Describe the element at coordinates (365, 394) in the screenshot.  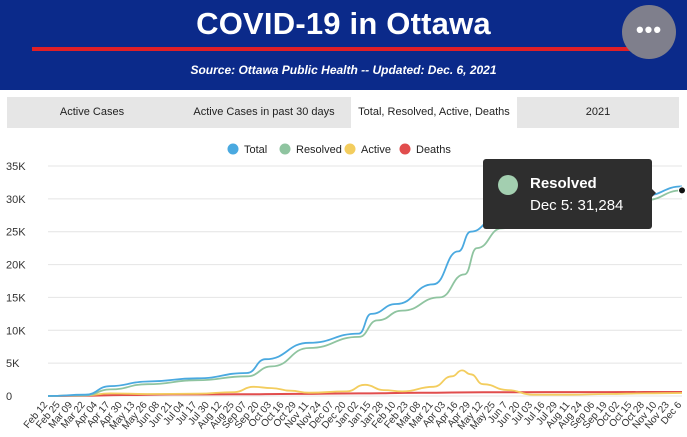
I see `series-line-deaths` at that location.